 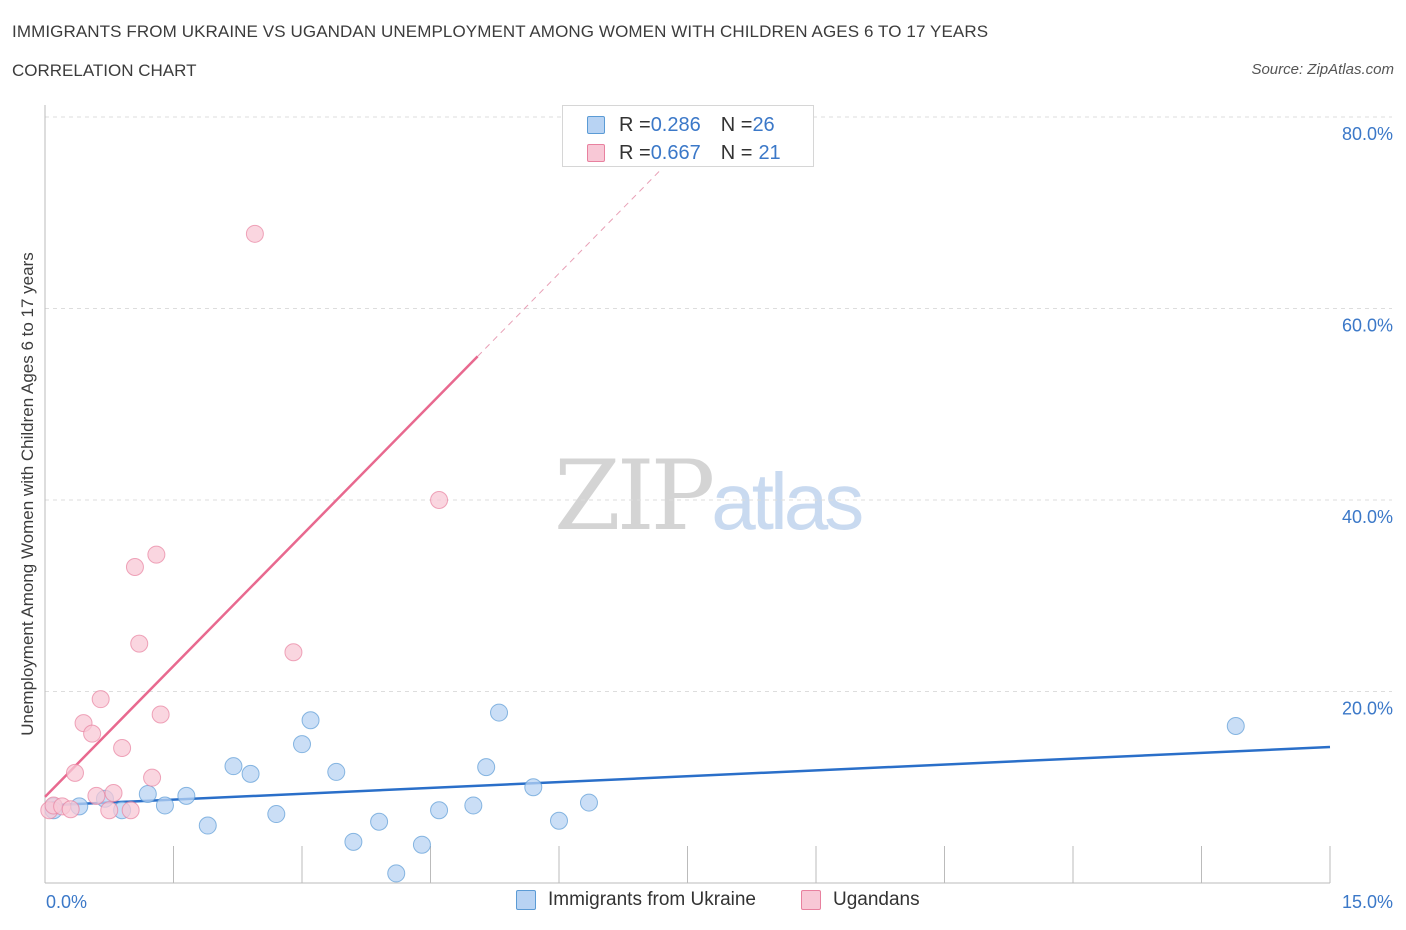 I want to click on chart-subtitle: CORRELATION CHART, so click(x=104, y=70).